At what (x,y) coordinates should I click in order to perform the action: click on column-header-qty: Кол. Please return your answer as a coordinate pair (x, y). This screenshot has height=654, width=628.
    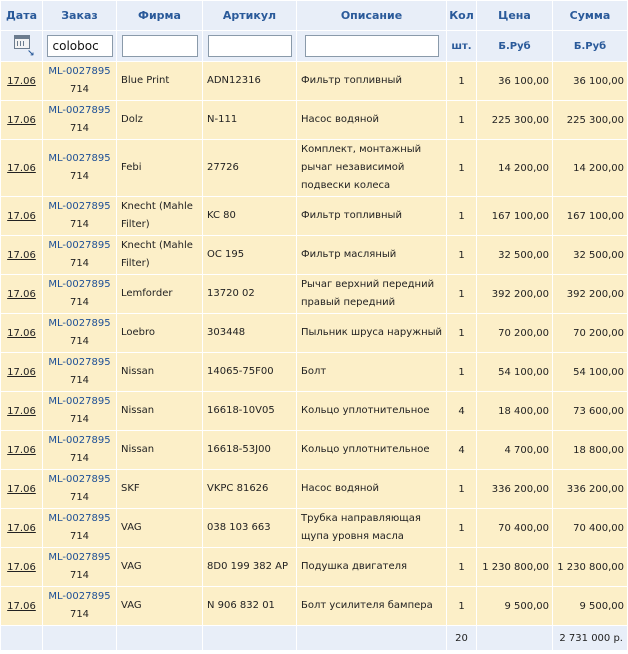
    Looking at the image, I should click on (461, 15).